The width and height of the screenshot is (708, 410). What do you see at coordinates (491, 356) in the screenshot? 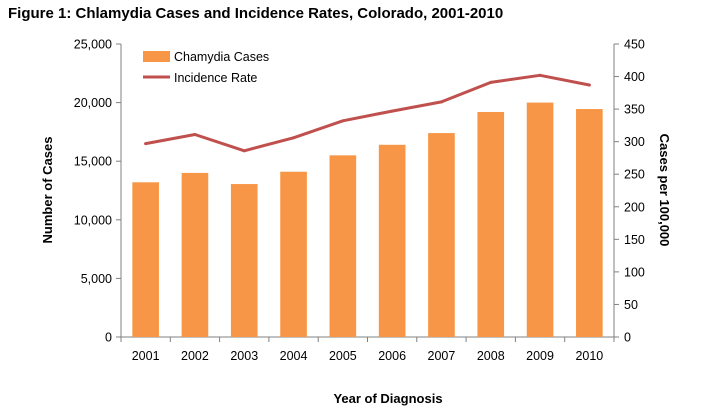
I see `x-tick-label: 2008` at bounding box center [491, 356].